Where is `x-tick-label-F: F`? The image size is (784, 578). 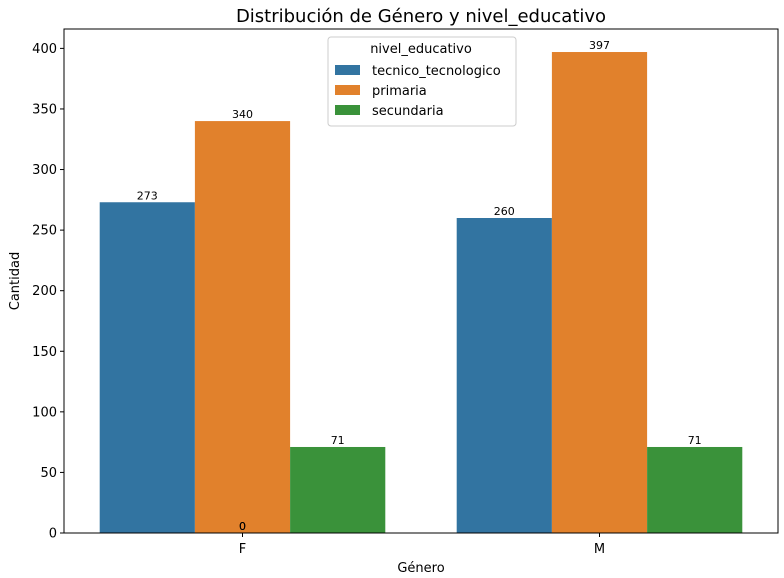
x-tick-label-F: F is located at coordinates (242, 549).